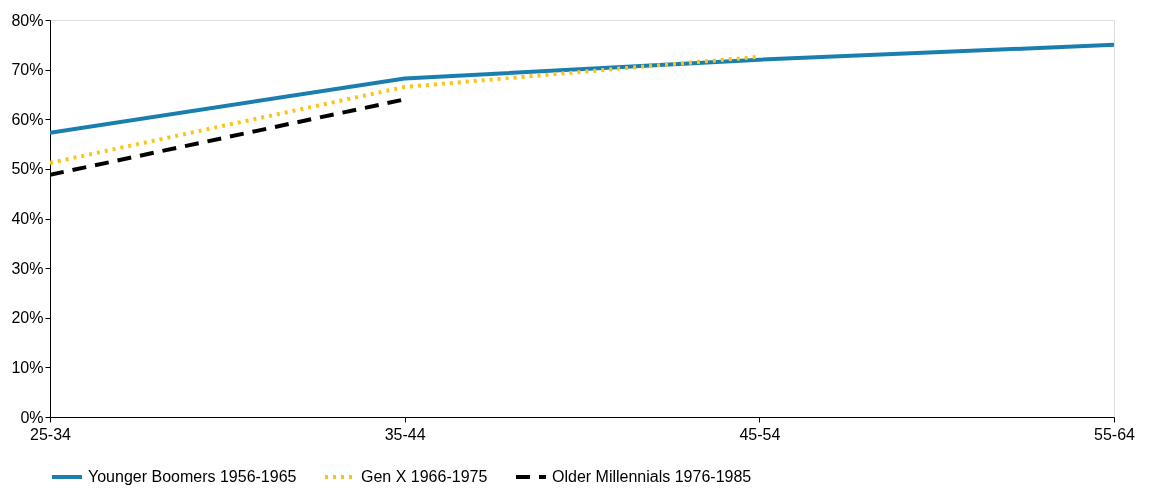 This screenshot has width=1170, height=495. What do you see at coordinates (1115, 434) in the screenshot?
I see `x-tick-label: 55-64` at bounding box center [1115, 434].